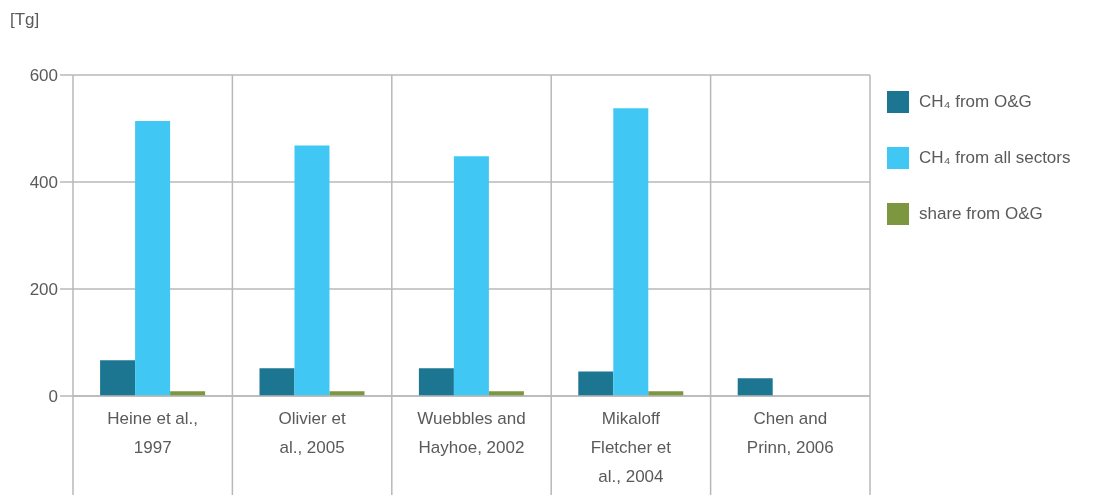 This screenshot has height=495, width=1112. Describe the element at coordinates (53, 397) in the screenshot. I see `y-tick-label: 0` at that location.